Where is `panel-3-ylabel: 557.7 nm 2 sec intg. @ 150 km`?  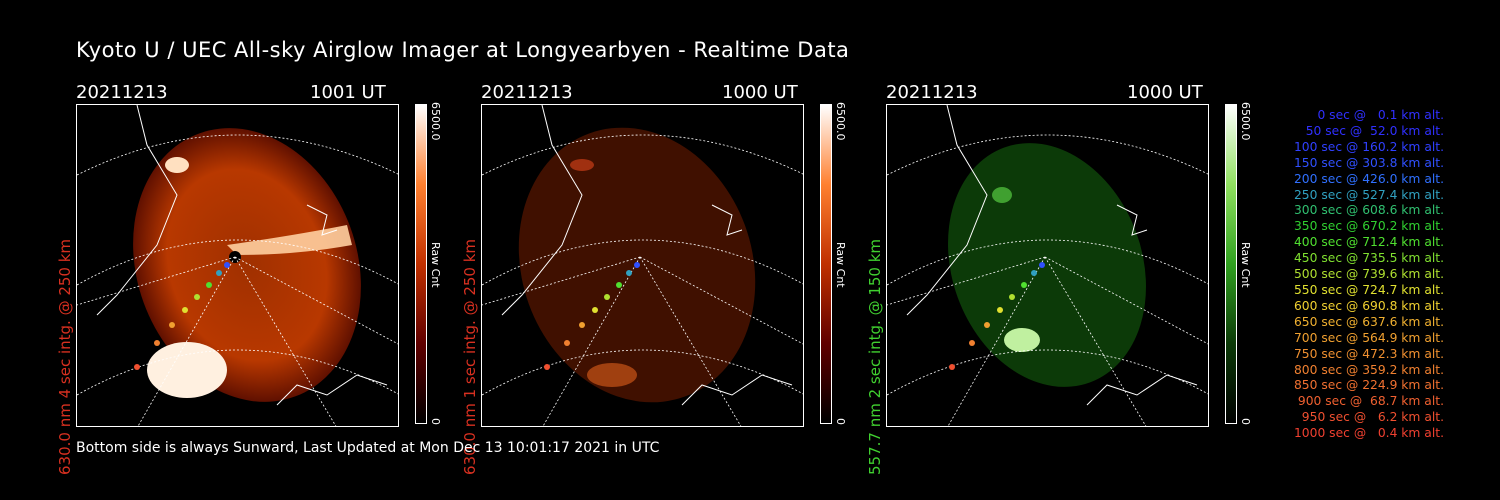 panel-3-ylabel: 557.7 nm 2 sec intg. @ 150 km is located at coordinates (875, 356).